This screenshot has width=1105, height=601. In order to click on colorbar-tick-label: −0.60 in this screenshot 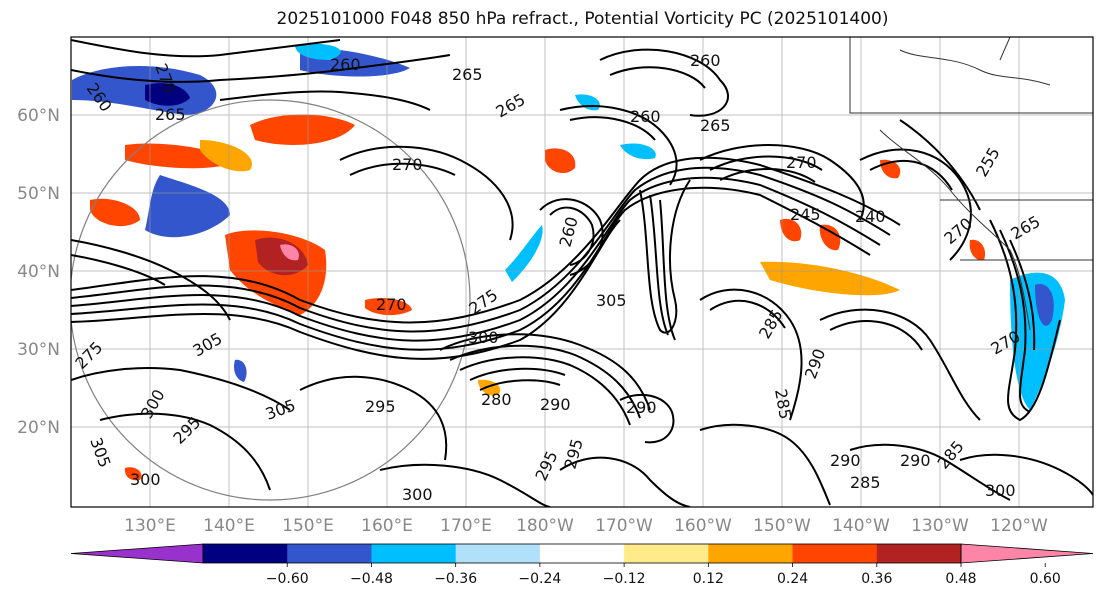, I will do `click(287, 579)`.